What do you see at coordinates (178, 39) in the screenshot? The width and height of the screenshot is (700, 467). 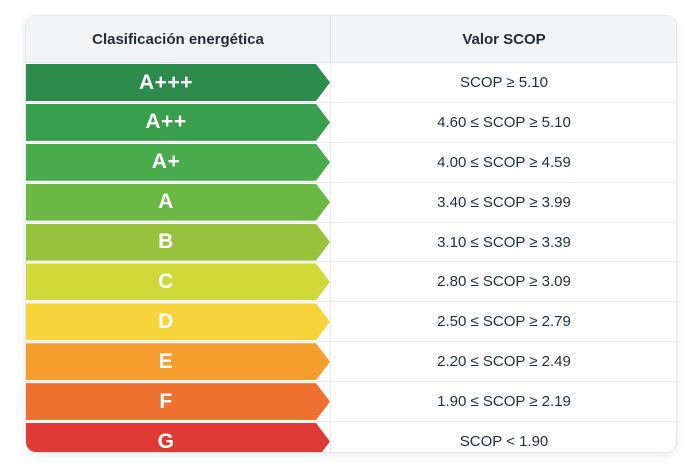 I see `header-classification: Clasificación energética` at bounding box center [178, 39].